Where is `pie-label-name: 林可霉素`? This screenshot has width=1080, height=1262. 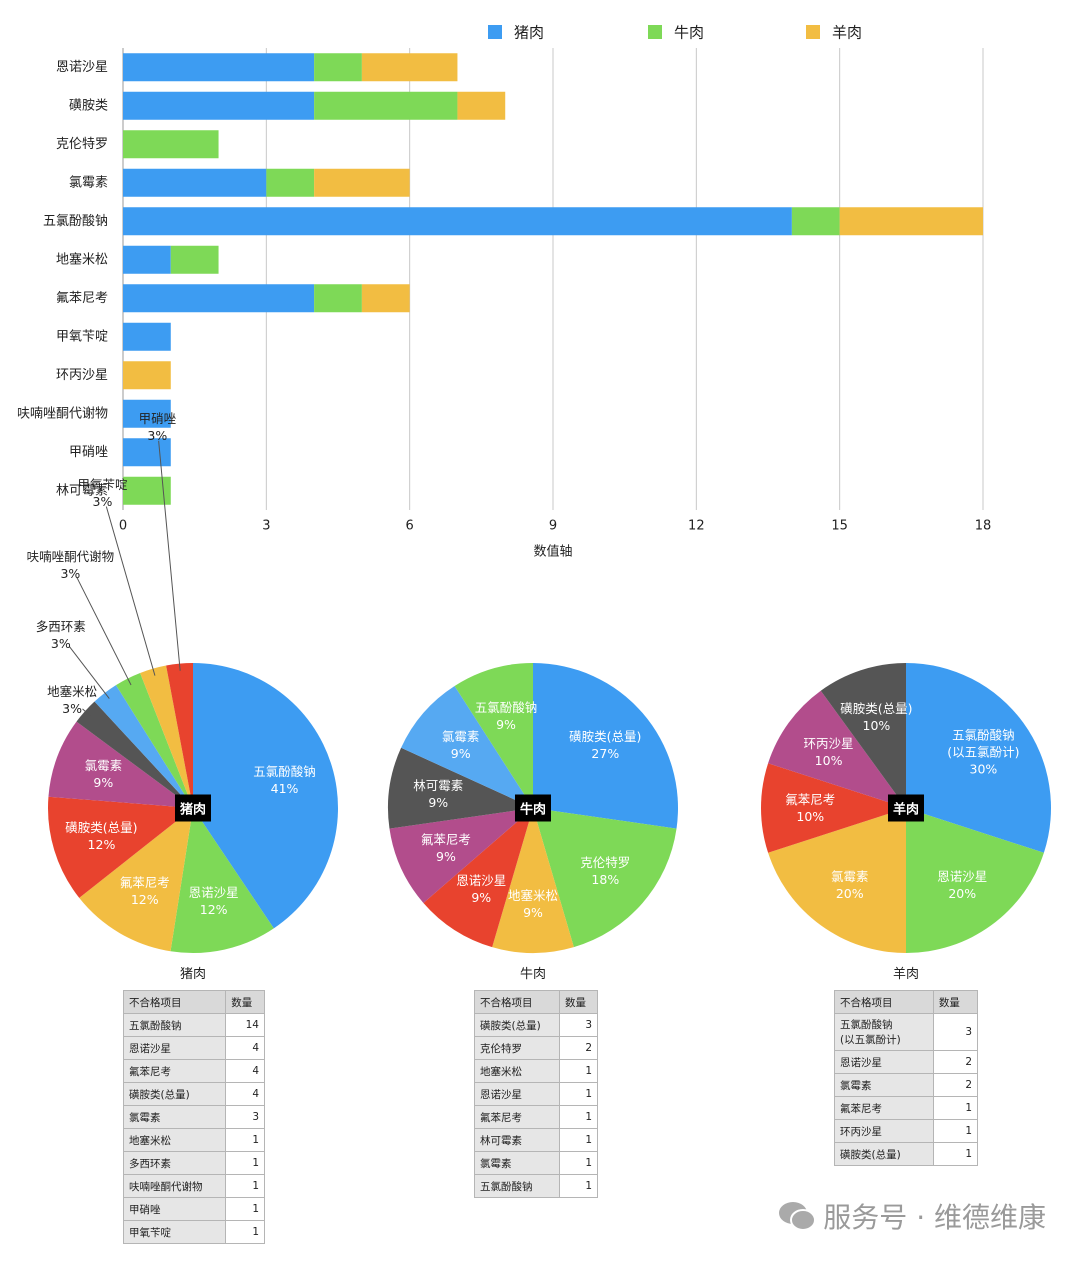
pie-label-name: 林可霉素 is located at coordinates (438, 786).